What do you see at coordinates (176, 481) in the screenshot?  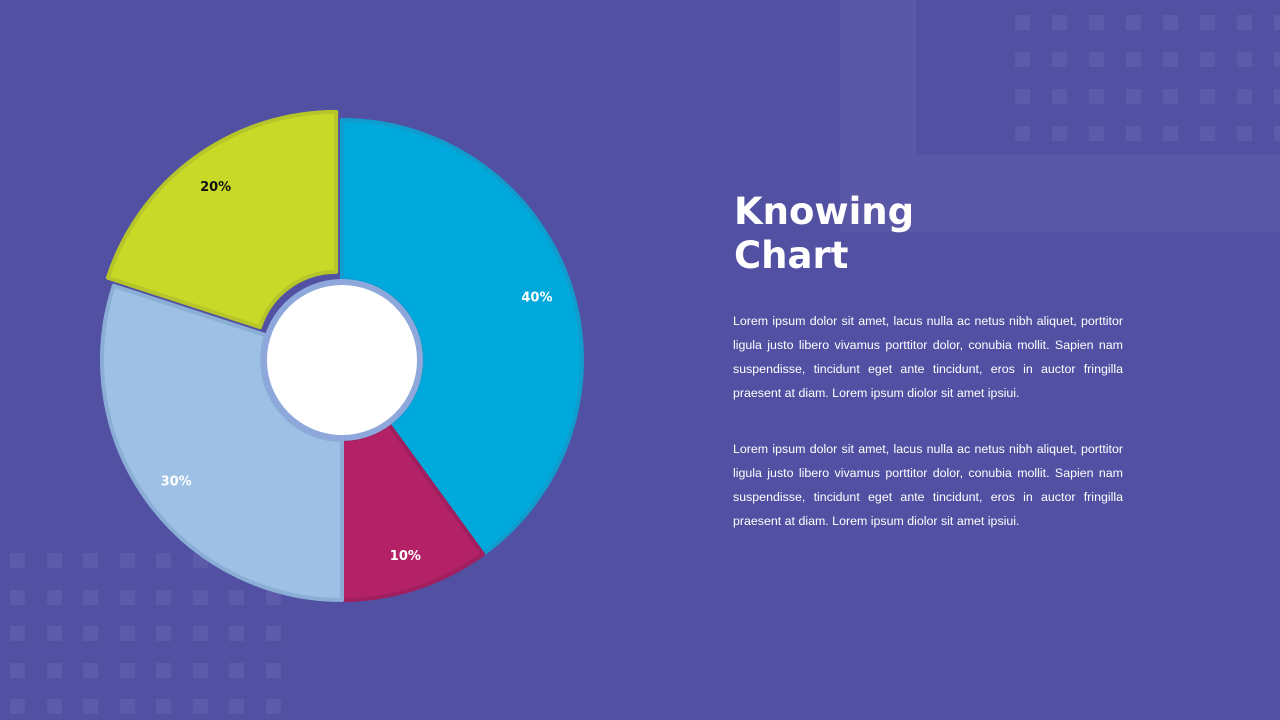 I see `data-label: 30%` at bounding box center [176, 481].